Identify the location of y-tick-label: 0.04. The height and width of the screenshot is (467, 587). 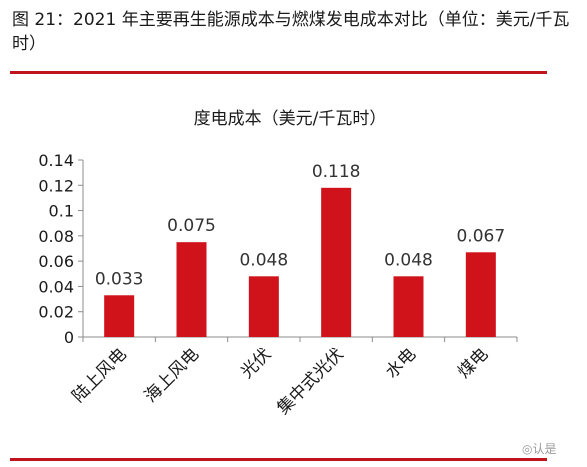
(56, 286).